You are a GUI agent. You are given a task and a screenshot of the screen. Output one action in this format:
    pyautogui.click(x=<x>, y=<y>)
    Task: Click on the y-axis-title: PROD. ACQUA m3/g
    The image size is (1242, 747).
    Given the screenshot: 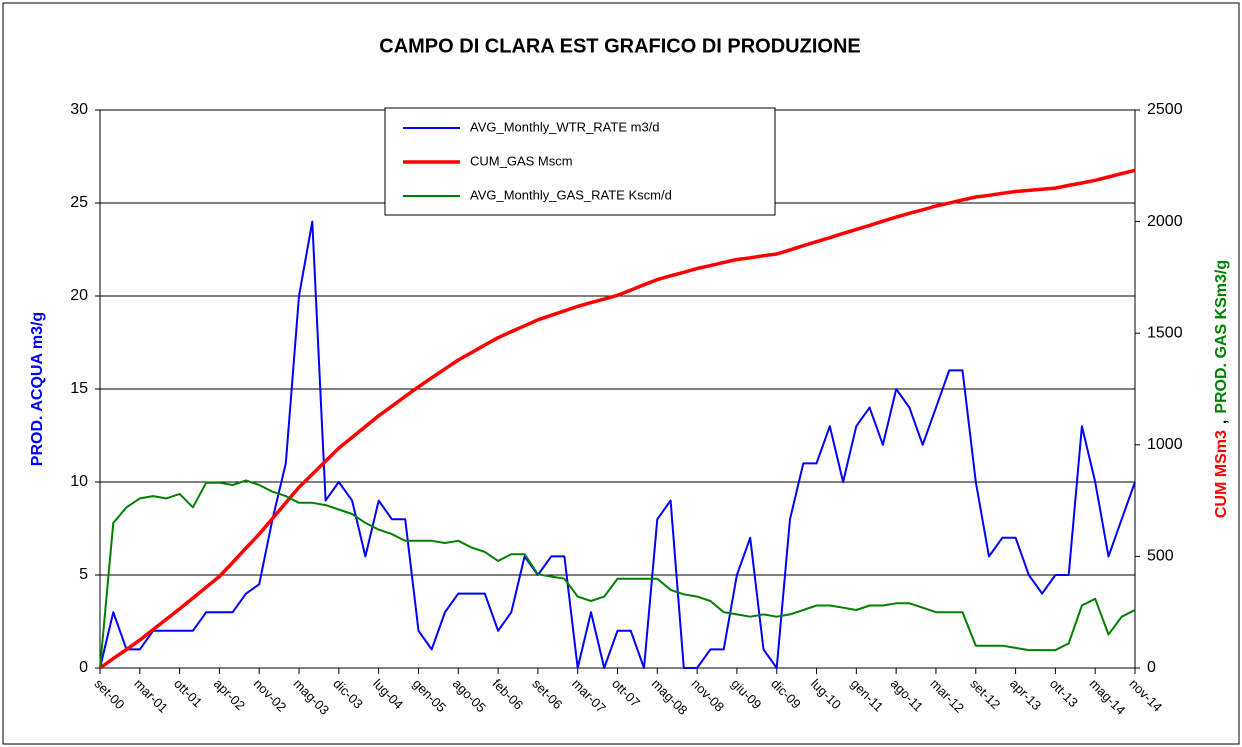 What is the action you would take?
    pyautogui.click(x=37, y=389)
    